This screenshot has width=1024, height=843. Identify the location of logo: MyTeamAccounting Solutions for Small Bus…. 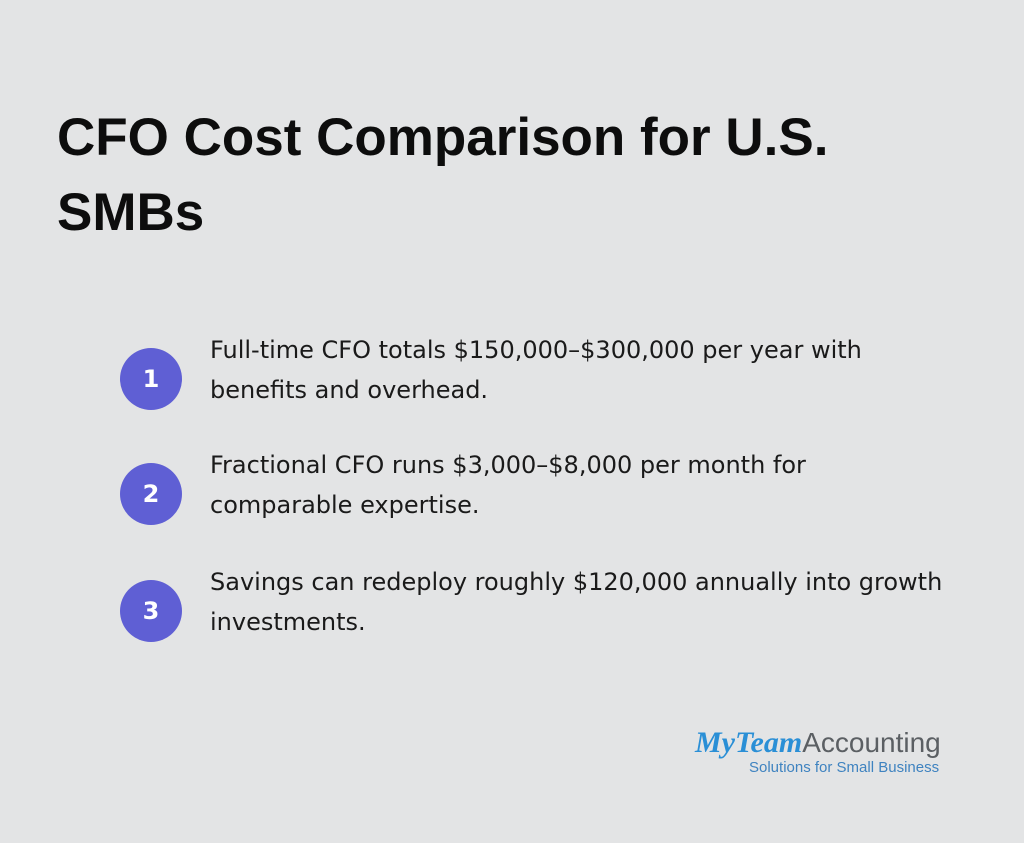
(830, 751).